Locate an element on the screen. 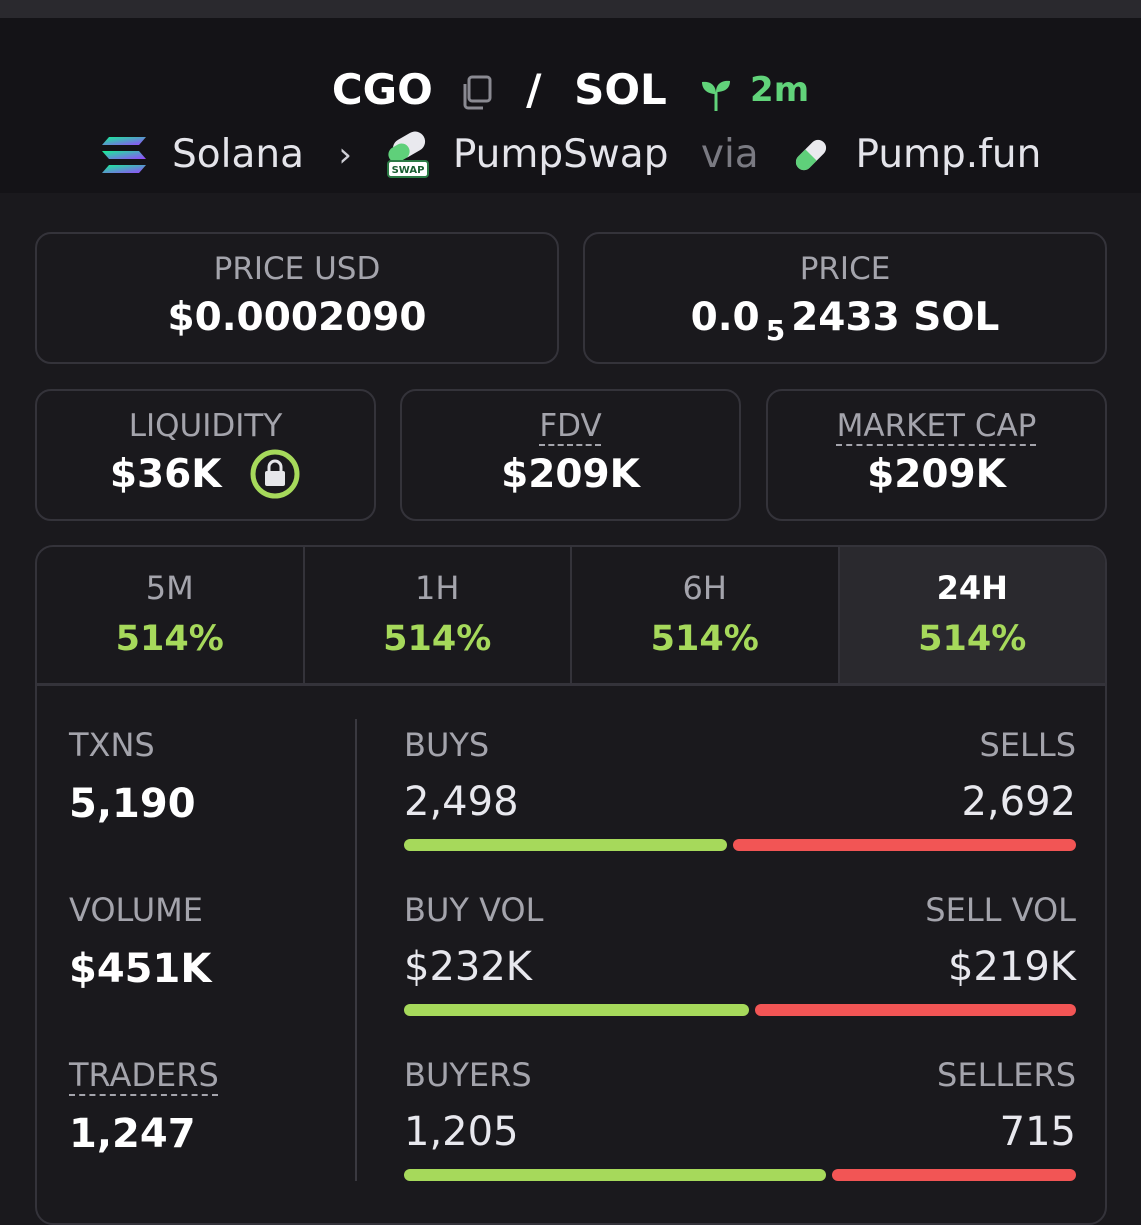 Image resolution: width=1141 pixels, height=1225 pixels. pair-age: 2m is located at coordinates (780, 89).